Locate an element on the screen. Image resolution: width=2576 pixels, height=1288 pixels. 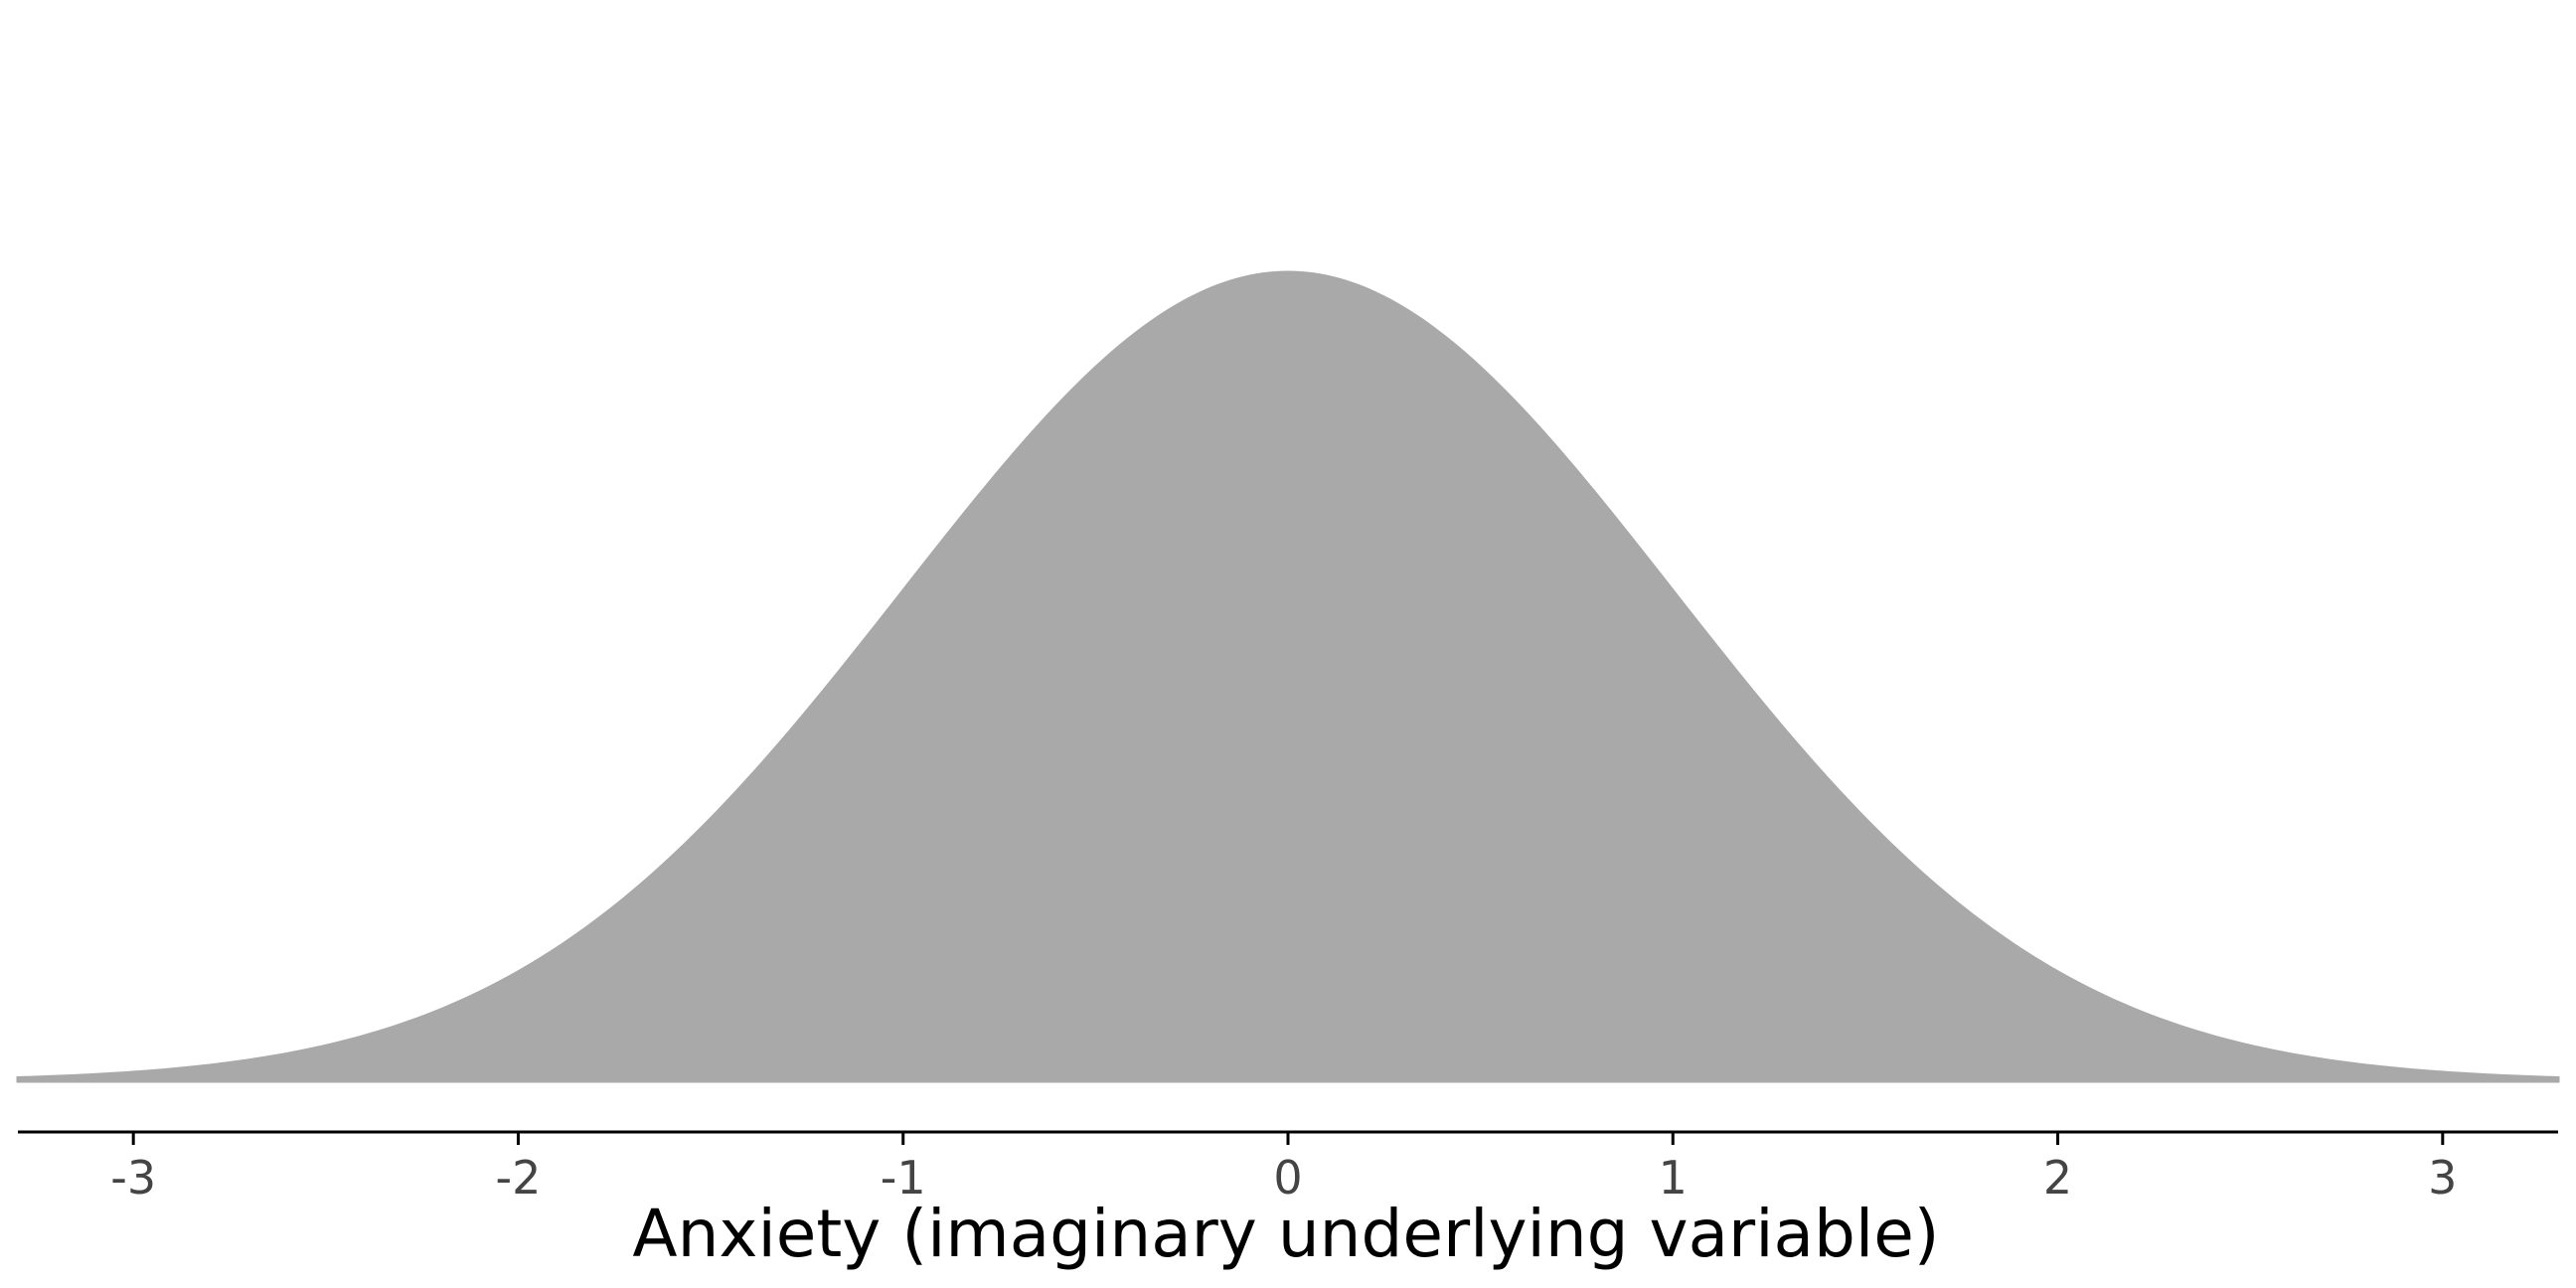
x-axis-title: Anxiety (imaginary underlying variable) is located at coordinates (1285, 1234).